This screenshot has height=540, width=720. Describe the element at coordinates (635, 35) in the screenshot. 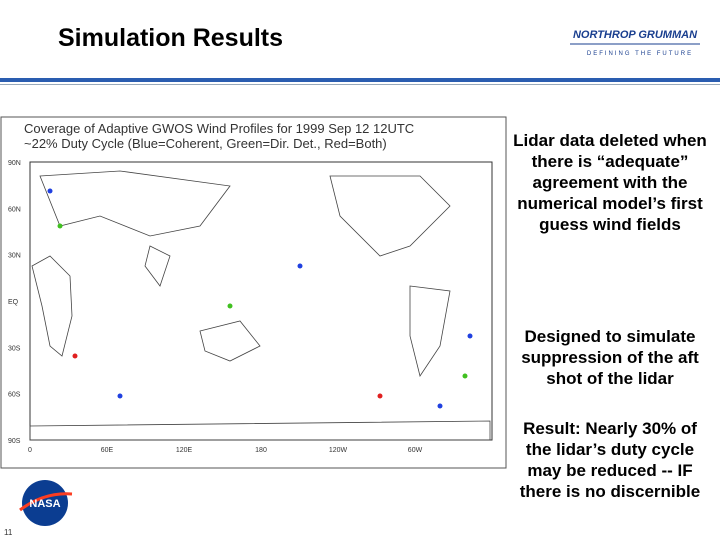

I see `logo-name: NORTHROP GRUMMAN` at that location.